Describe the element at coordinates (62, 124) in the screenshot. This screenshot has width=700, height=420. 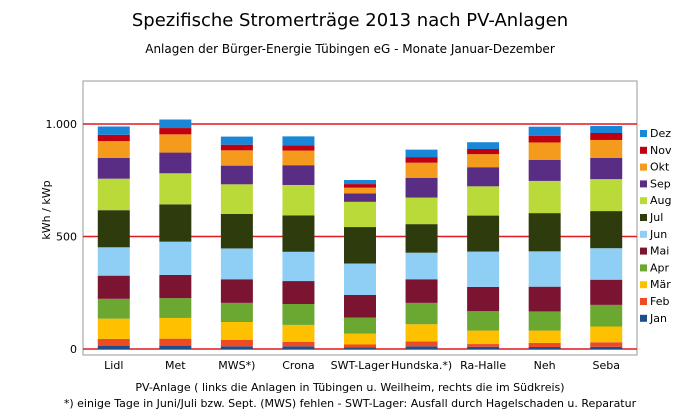
I see `y-tick-label: 1.000` at that location.